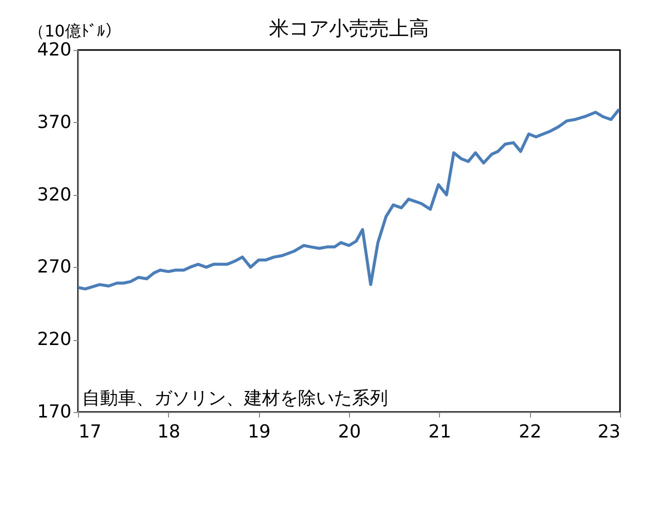 Image resolution: width=662 pixels, height=506 pixels. What do you see at coordinates (54, 339) in the screenshot?
I see `y-tick-label: 220` at bounding box center [54, 339].